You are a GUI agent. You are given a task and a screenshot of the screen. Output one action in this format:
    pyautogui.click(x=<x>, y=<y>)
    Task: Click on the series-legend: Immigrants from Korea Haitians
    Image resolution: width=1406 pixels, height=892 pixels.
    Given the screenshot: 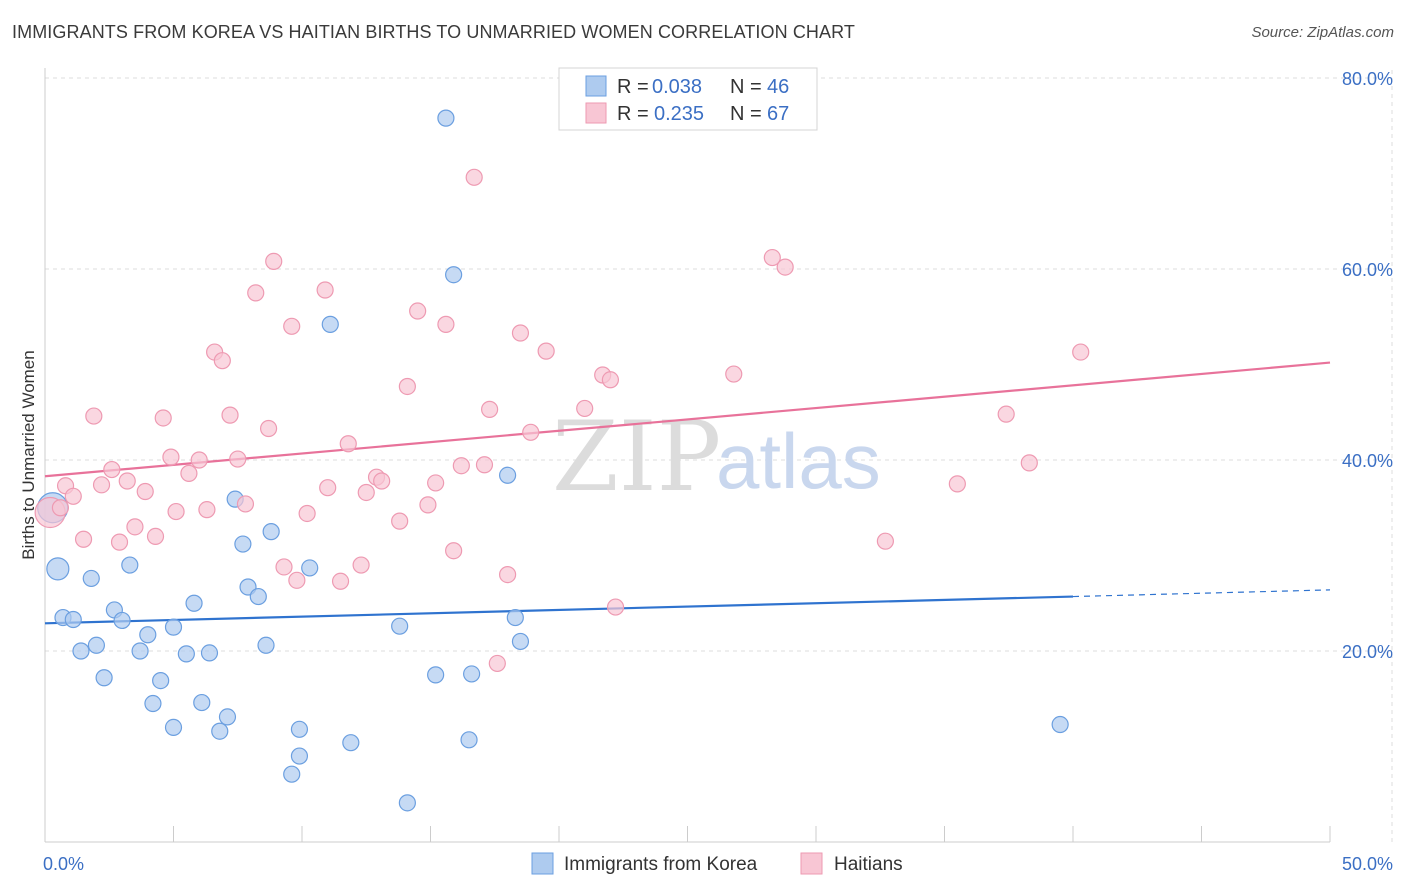 What is the action you would take?
    pyautogui.click(x=717, y=863)
    